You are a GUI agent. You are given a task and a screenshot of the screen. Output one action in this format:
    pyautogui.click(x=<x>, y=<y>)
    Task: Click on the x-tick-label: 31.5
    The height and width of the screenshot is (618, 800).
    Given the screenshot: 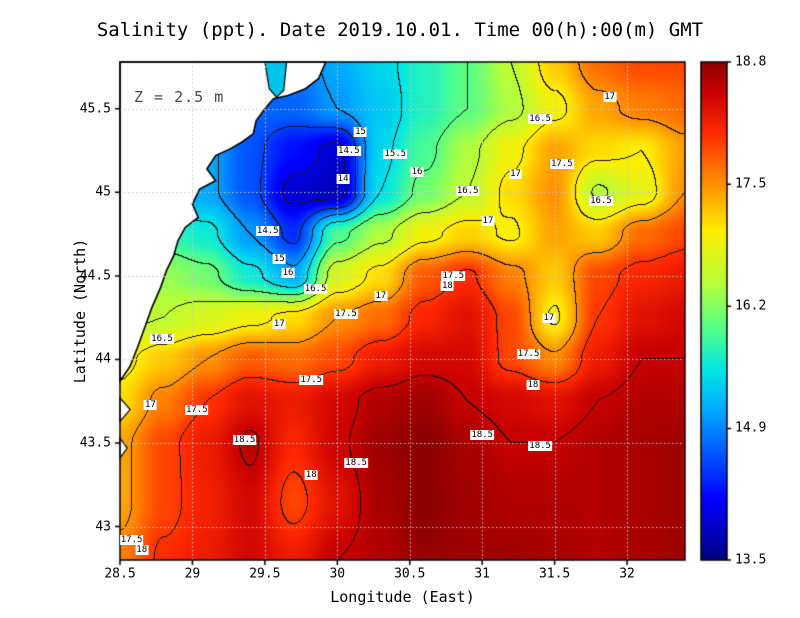 What is the action you would take?
    pyautogui.click(x=554, y=574)
    